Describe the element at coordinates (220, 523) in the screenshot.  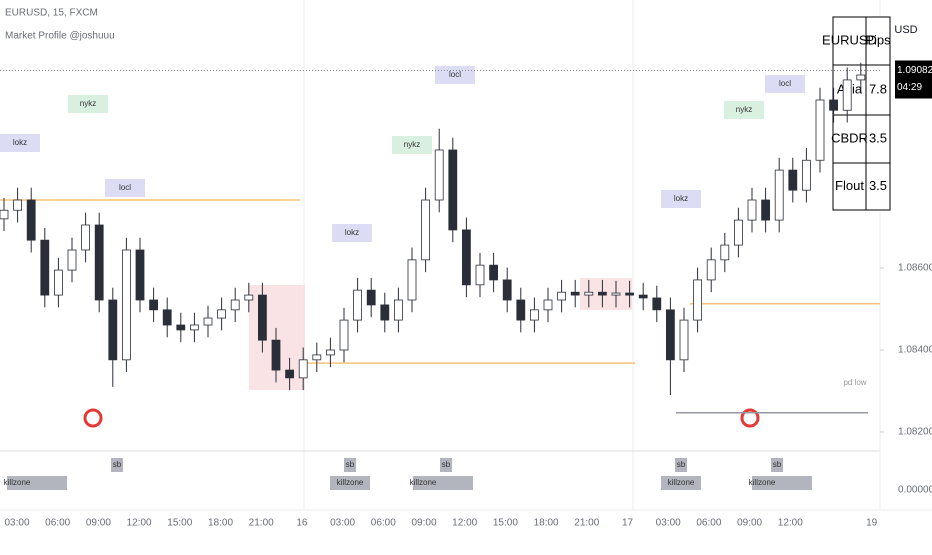
I see `x-tick-label: 18:00` at that location.